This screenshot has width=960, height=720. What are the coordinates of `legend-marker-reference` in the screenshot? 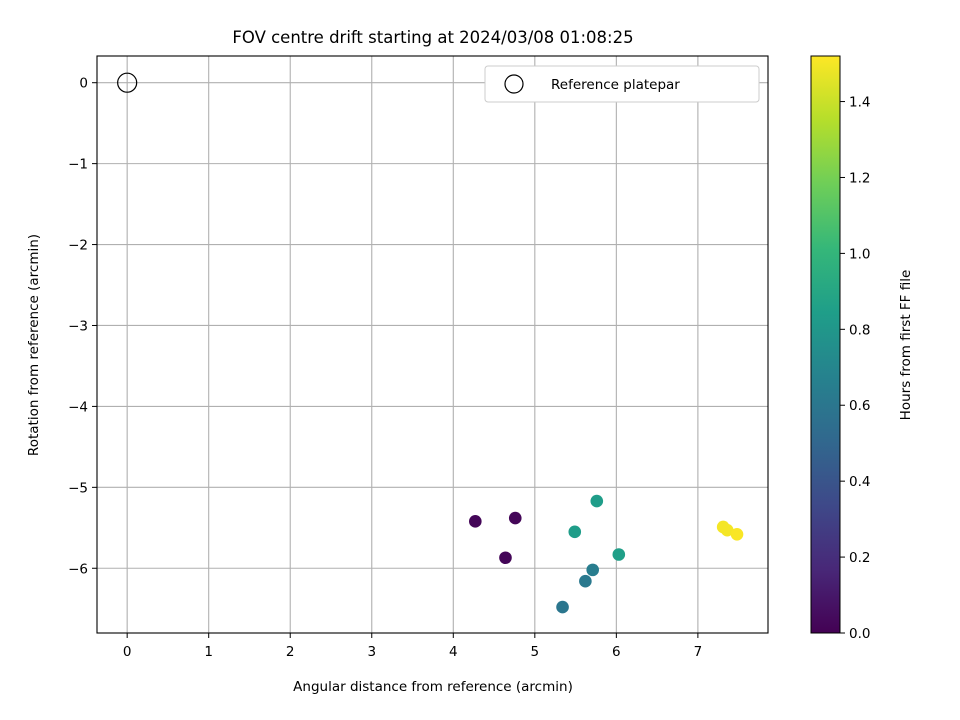 It's located at (514, 84).